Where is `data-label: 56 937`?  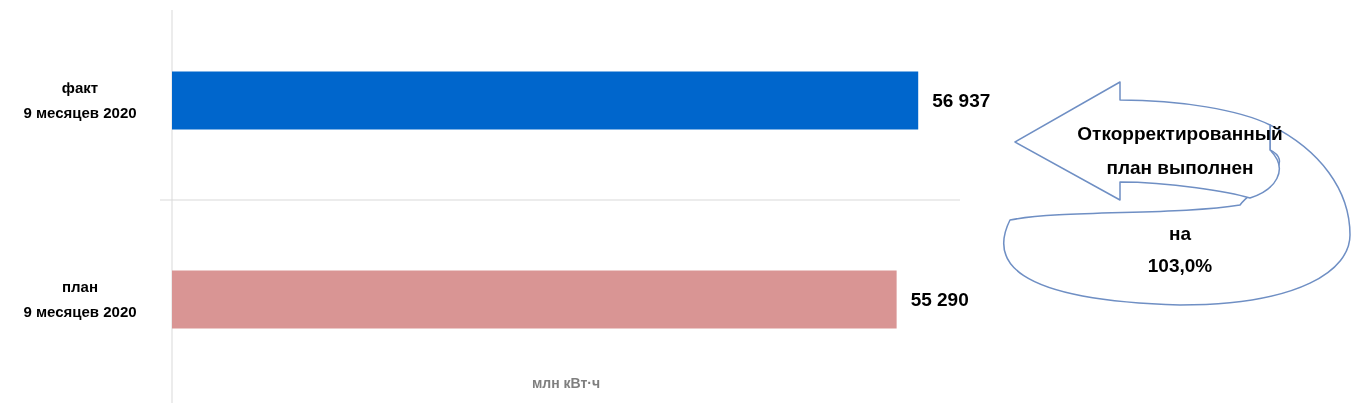 data-label: 56 937 is located at coordinates (961, 101).